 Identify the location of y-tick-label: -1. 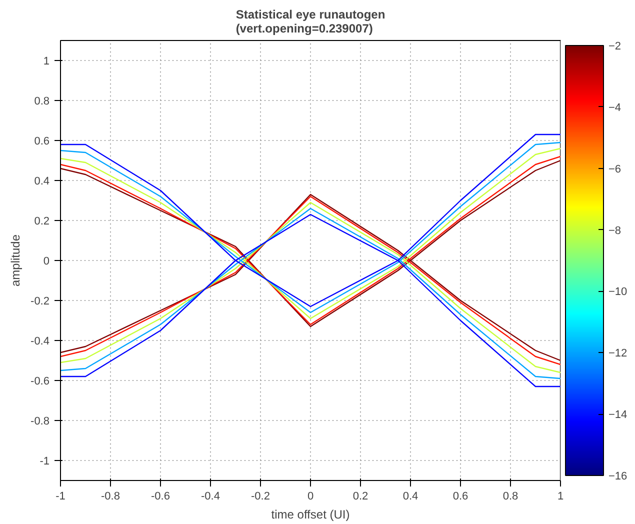
(45, 462).